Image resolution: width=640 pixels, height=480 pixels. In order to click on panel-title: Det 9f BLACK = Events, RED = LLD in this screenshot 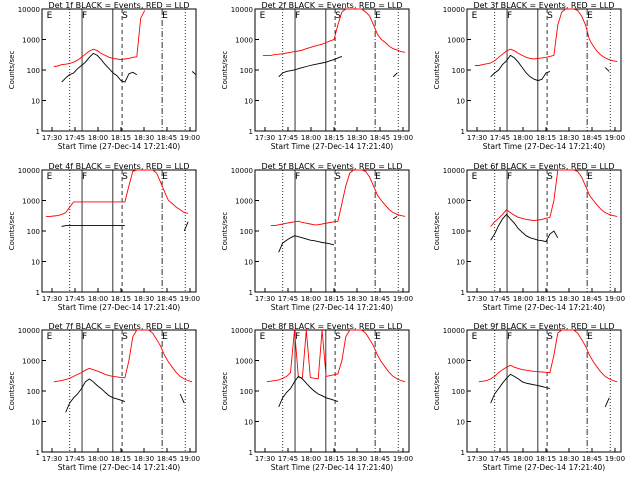, I will do `click(543, 326)`.